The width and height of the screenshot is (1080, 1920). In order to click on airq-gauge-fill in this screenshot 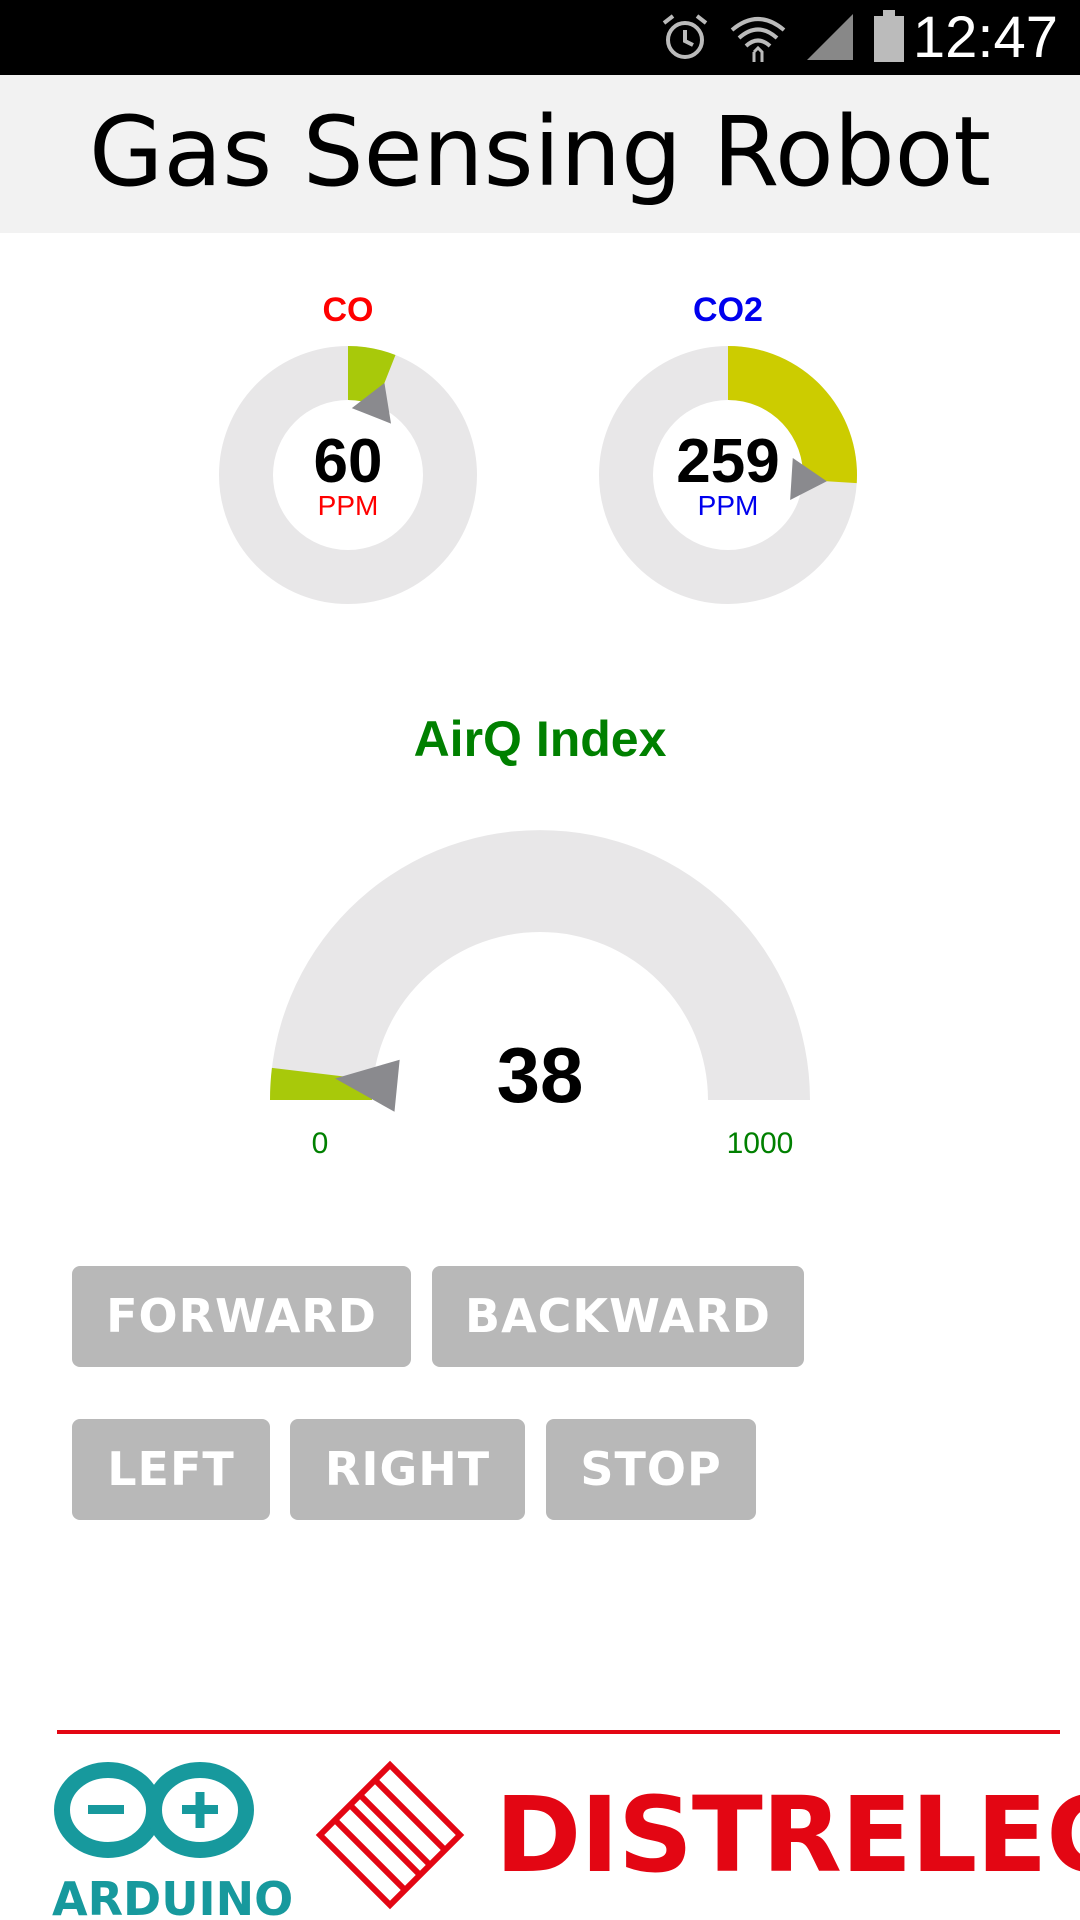, I will do `click(322, 1083)`.